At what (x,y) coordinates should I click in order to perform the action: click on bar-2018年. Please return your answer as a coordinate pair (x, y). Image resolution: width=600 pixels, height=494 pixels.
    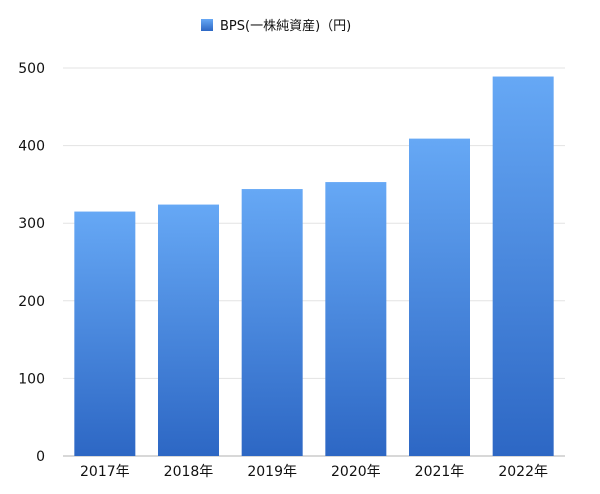
    Looking at the image, I should click on (188, 330).